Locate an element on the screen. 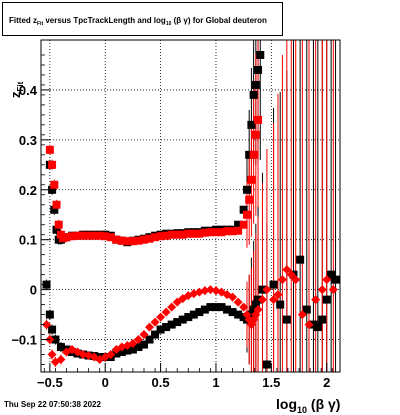  chart-title-subscript: Fit is located at coordinates (40, 24).